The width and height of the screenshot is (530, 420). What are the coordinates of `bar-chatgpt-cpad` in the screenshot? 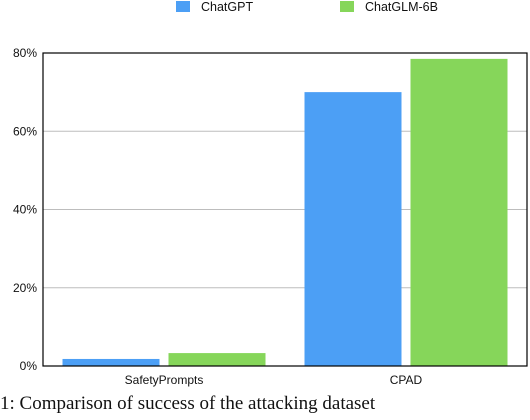 It's located at (353, 229).